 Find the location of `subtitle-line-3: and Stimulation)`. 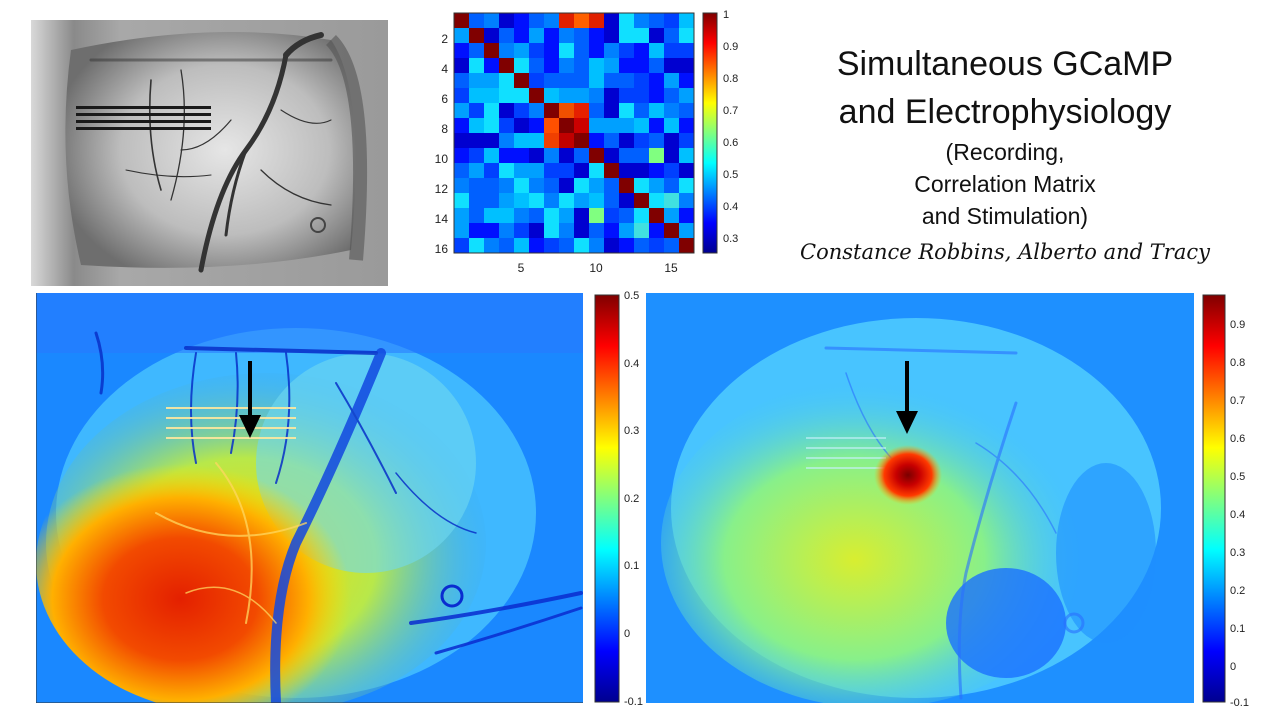

subtitle-line-3: and Stimulation) is located at coordinates (1005, 216).